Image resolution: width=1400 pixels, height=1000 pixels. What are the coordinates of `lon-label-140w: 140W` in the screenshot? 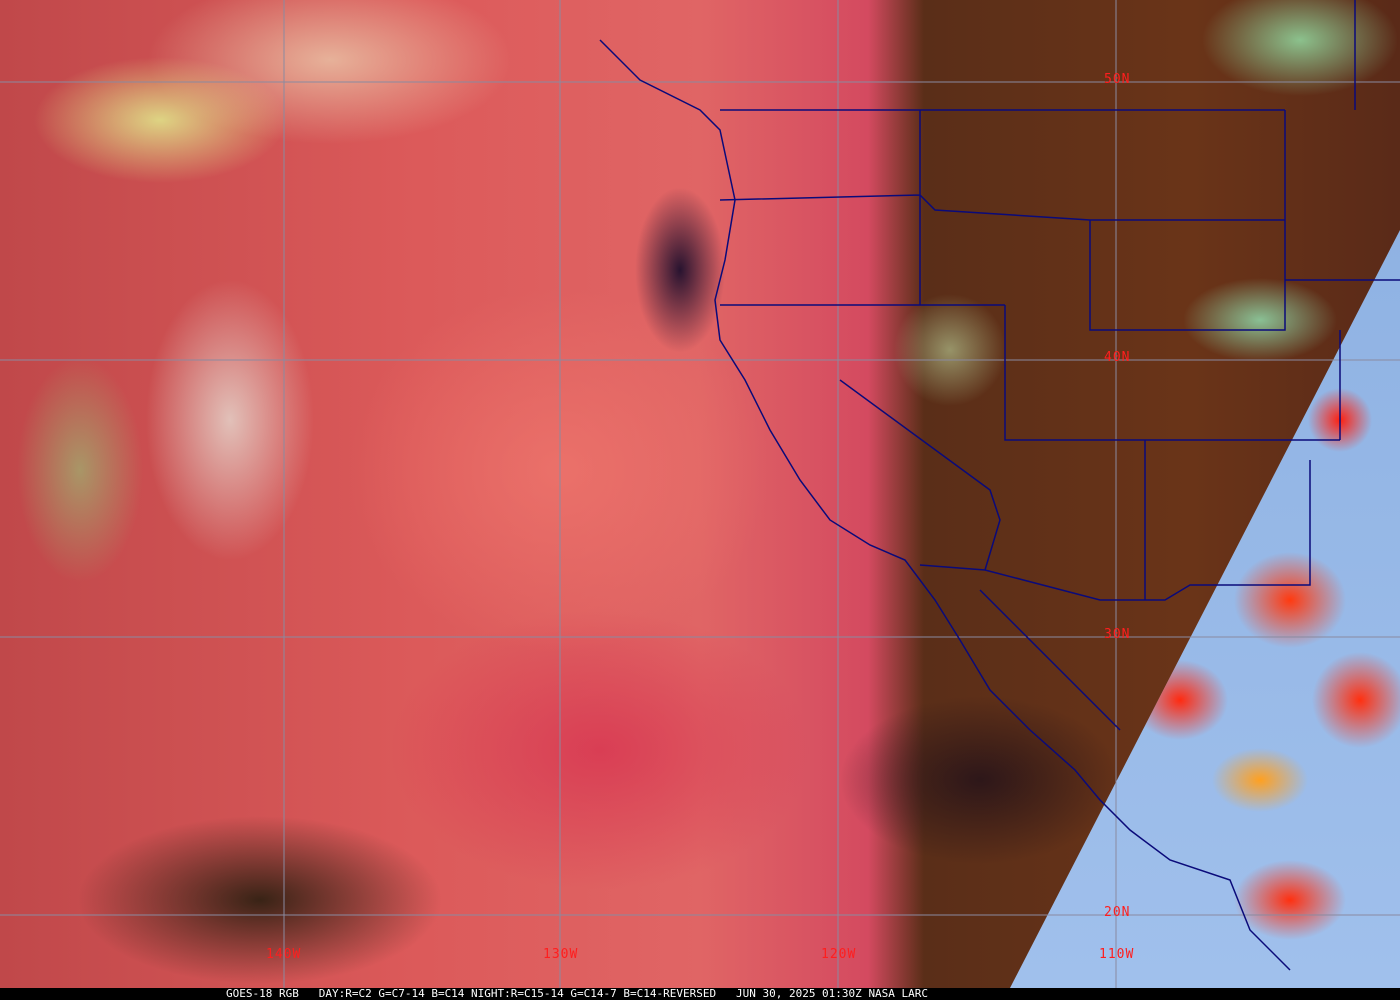 It's located at (284, 954).